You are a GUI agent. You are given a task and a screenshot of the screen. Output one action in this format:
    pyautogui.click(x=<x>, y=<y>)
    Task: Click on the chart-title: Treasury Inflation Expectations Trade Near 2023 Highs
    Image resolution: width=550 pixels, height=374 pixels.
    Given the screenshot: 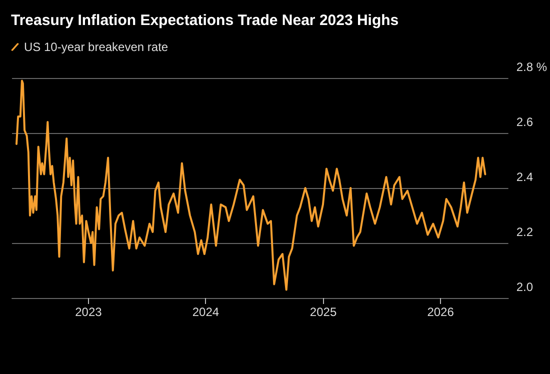 What is the action you would take?
    pyautogui.click(x=205, y=20)
    